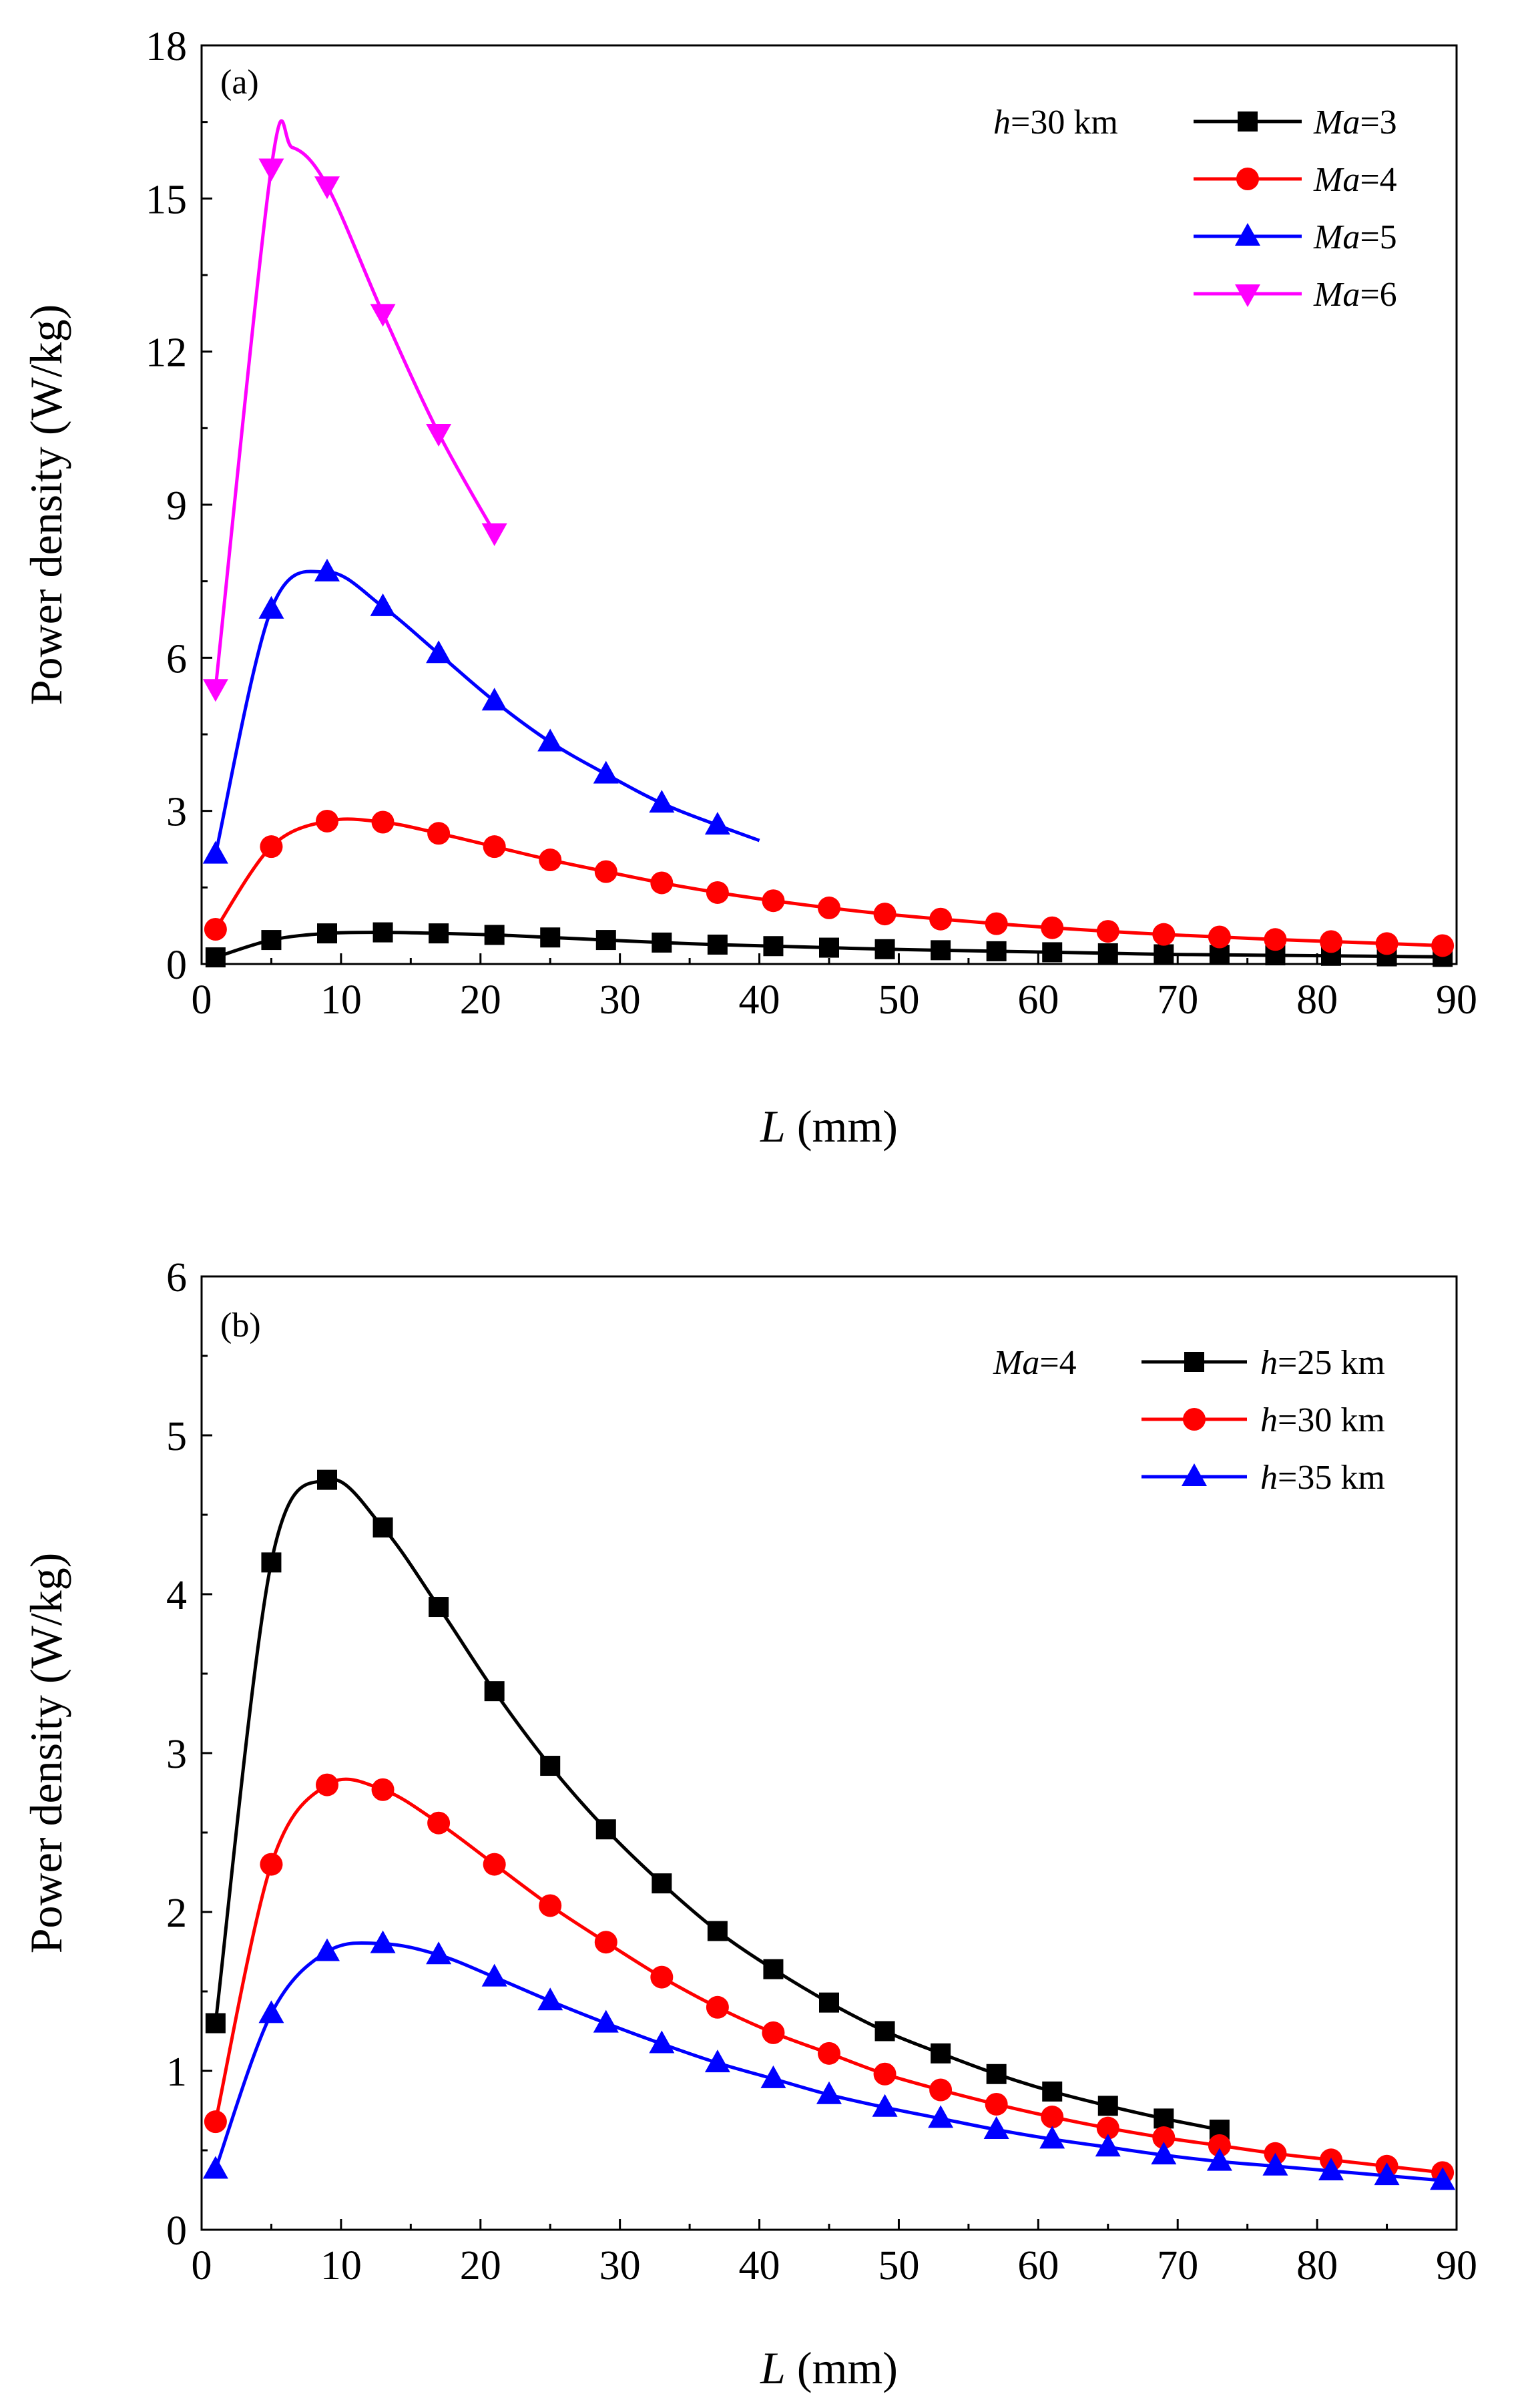  Describe the element at coordinates (1035, 1363) in the screenshot. I see `legend-condition: Ma=4` at that location.